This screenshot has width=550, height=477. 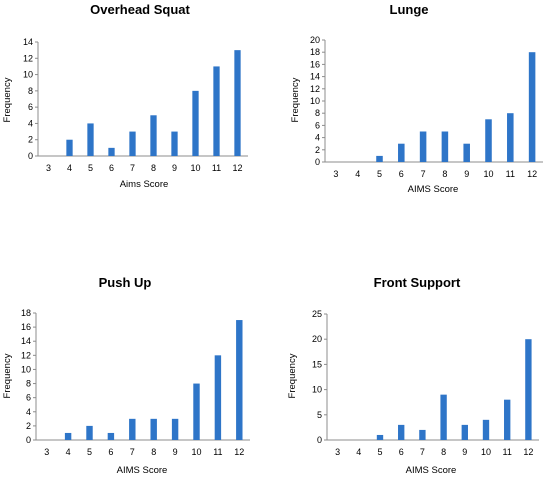 I want to click on chart-title-lunge: Lunge, so click(x=409, y=9).